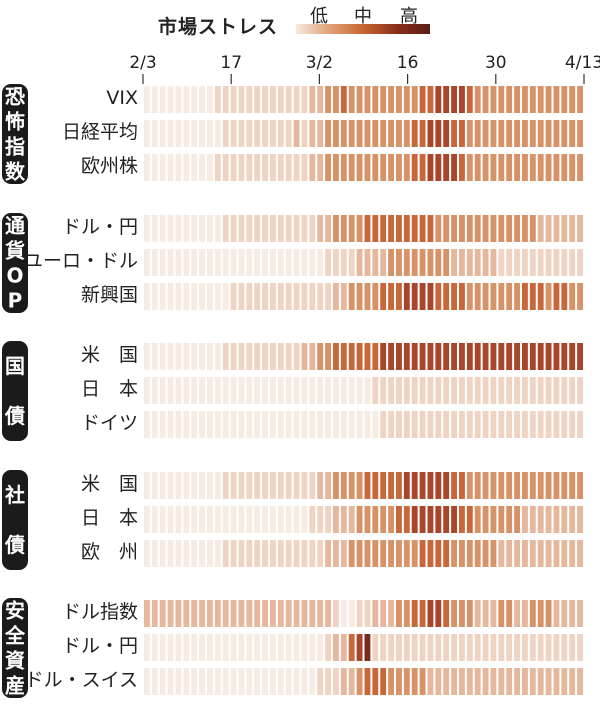 Image resolution: width=600 pixels, height=709 pixels. Describe the element at coordinates (319, 16) in the screenshot. I see `legend-low-label: 低` at that location.